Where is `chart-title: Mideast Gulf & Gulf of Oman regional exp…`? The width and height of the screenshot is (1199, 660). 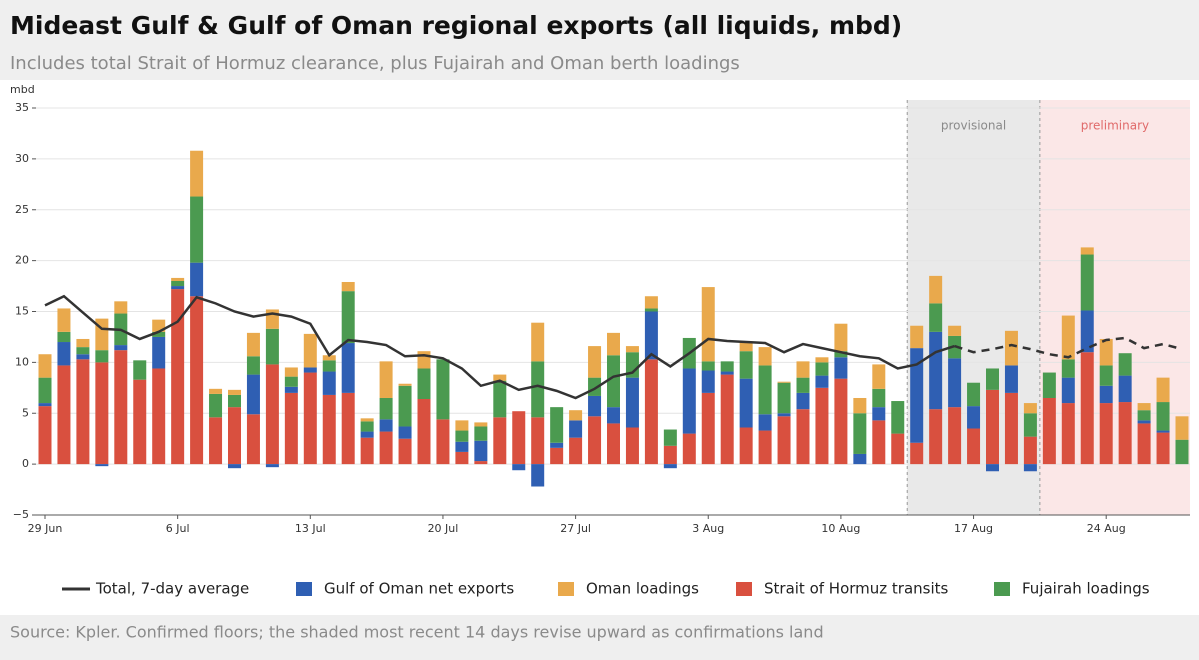
chart-title: Mideast Gulf & Gulf of Oman regional exp… is located at coordinates (456, 25).